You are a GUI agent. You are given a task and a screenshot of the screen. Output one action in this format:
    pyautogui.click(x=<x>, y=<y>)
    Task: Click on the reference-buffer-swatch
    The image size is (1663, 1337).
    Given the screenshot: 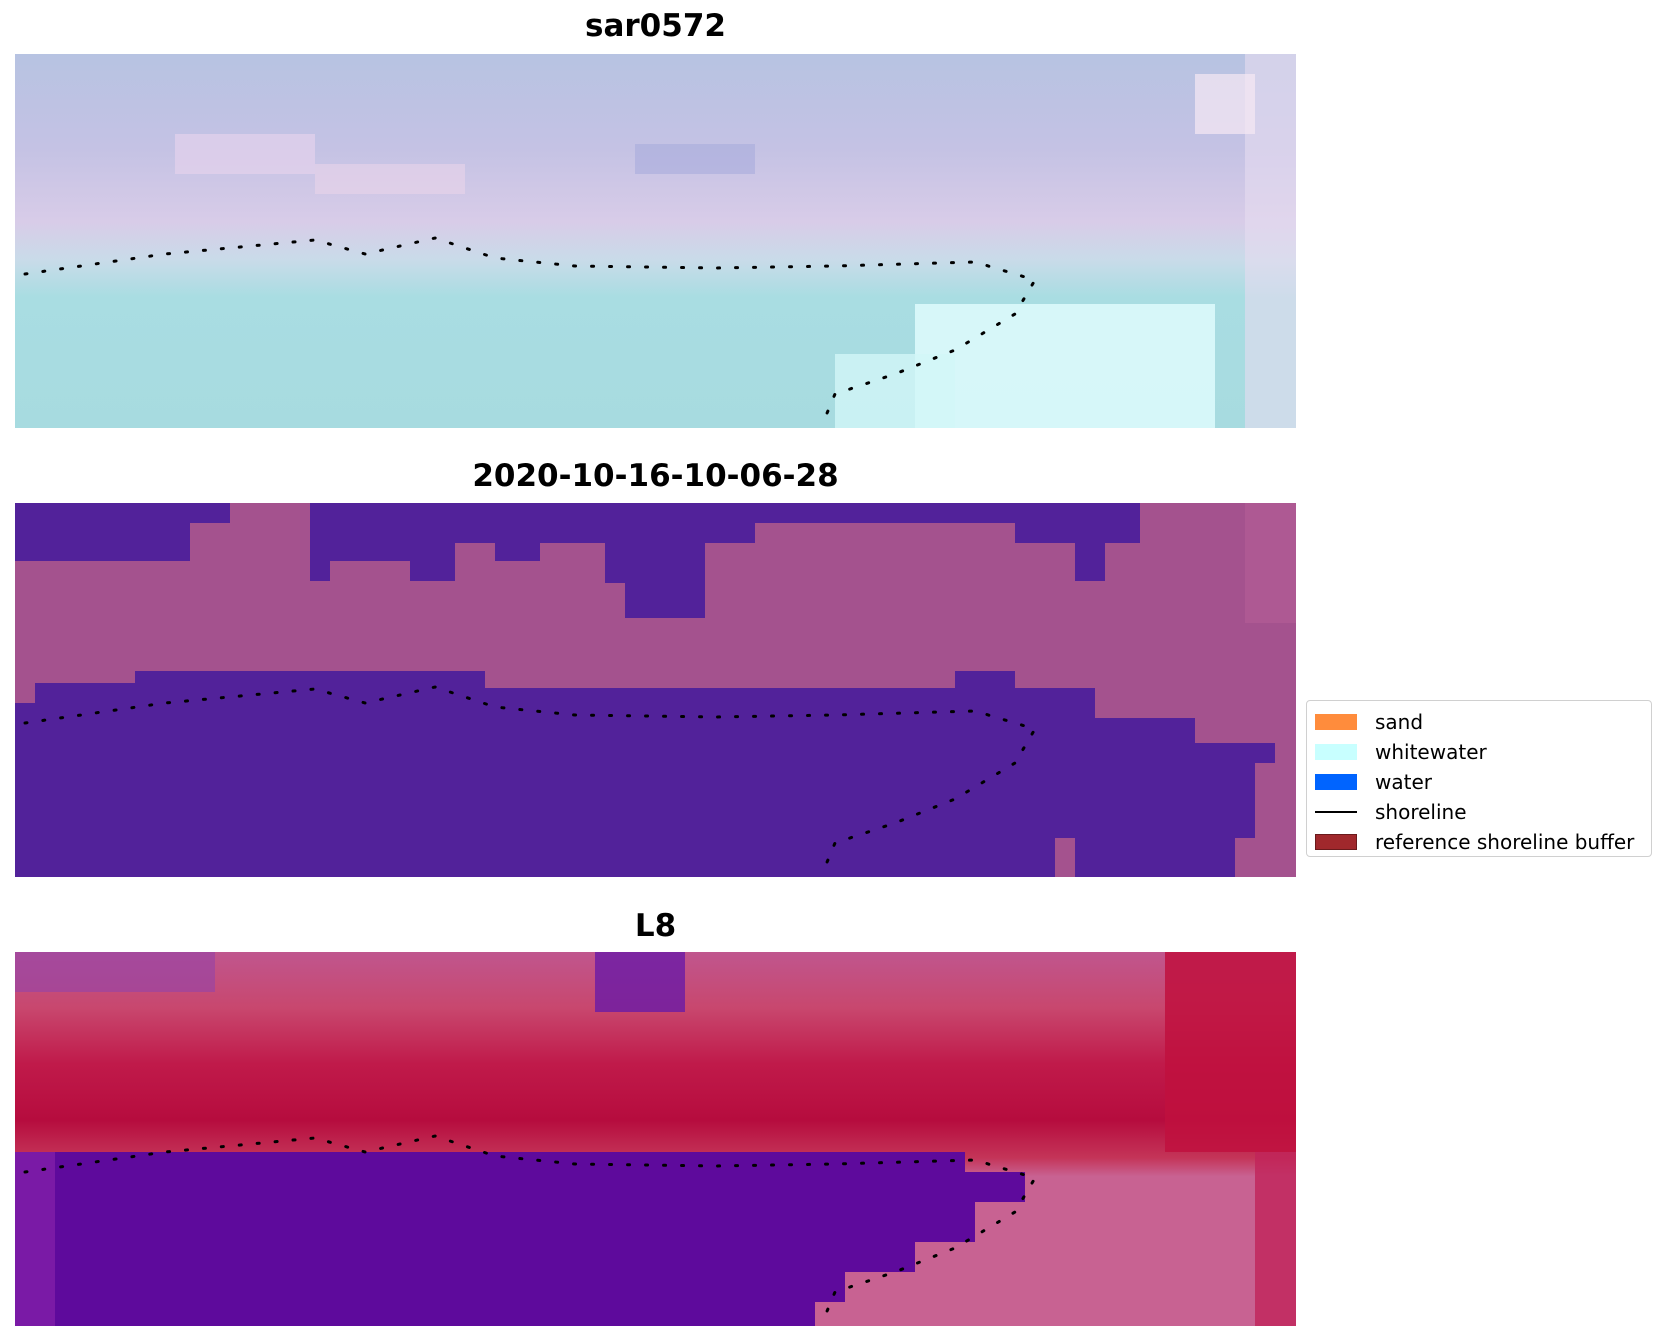 What is the action you would take?
    pyautogui.click(x=1336, y=842)
    